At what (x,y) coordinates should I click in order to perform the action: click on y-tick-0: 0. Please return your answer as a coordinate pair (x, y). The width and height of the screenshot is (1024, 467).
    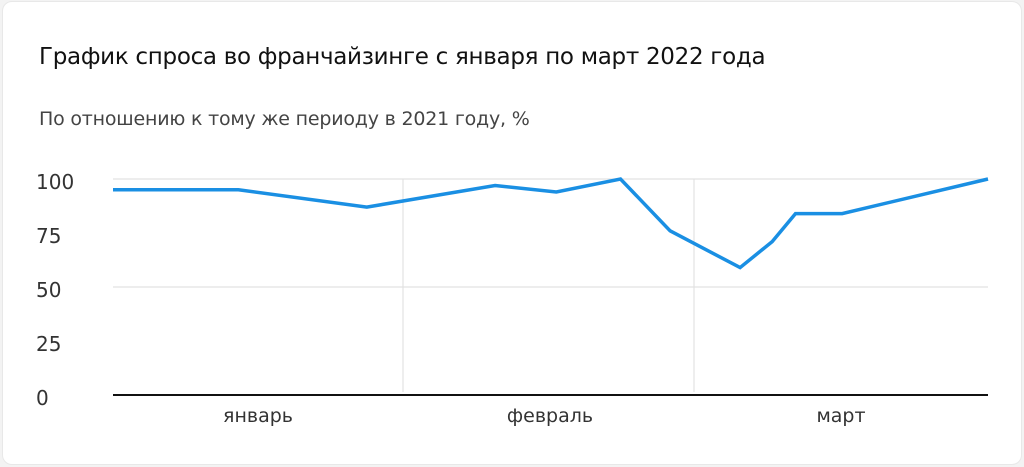
    Looking at the image, I should click on (42, 398).